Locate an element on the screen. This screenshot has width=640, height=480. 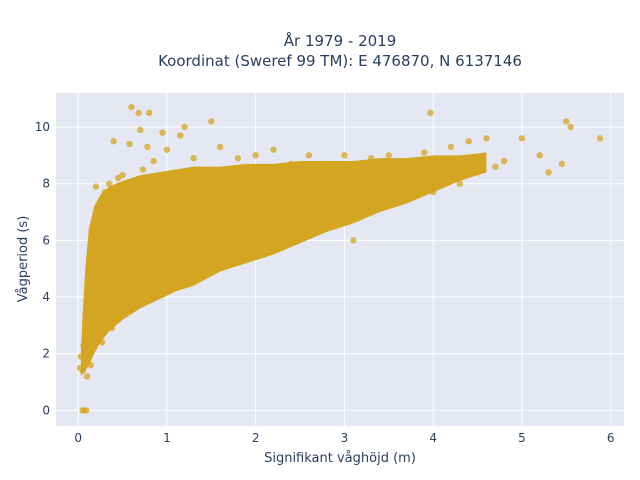
x-tick-label: 3 is located at coordinates (345, 438).